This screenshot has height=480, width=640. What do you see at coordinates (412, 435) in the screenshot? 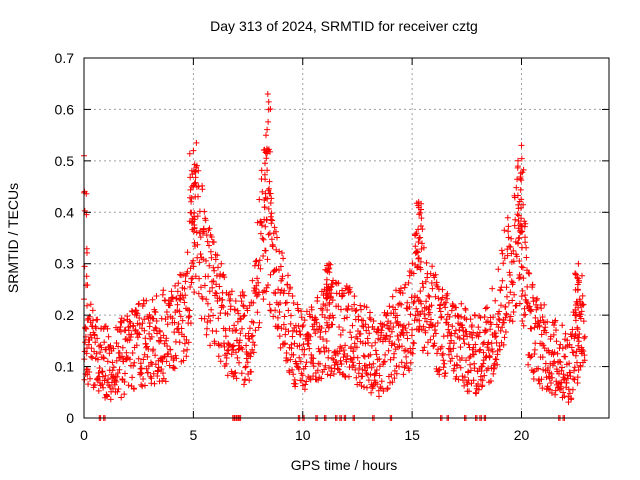
I see `x-tick-label: 15` at bounding box center [412, 435].